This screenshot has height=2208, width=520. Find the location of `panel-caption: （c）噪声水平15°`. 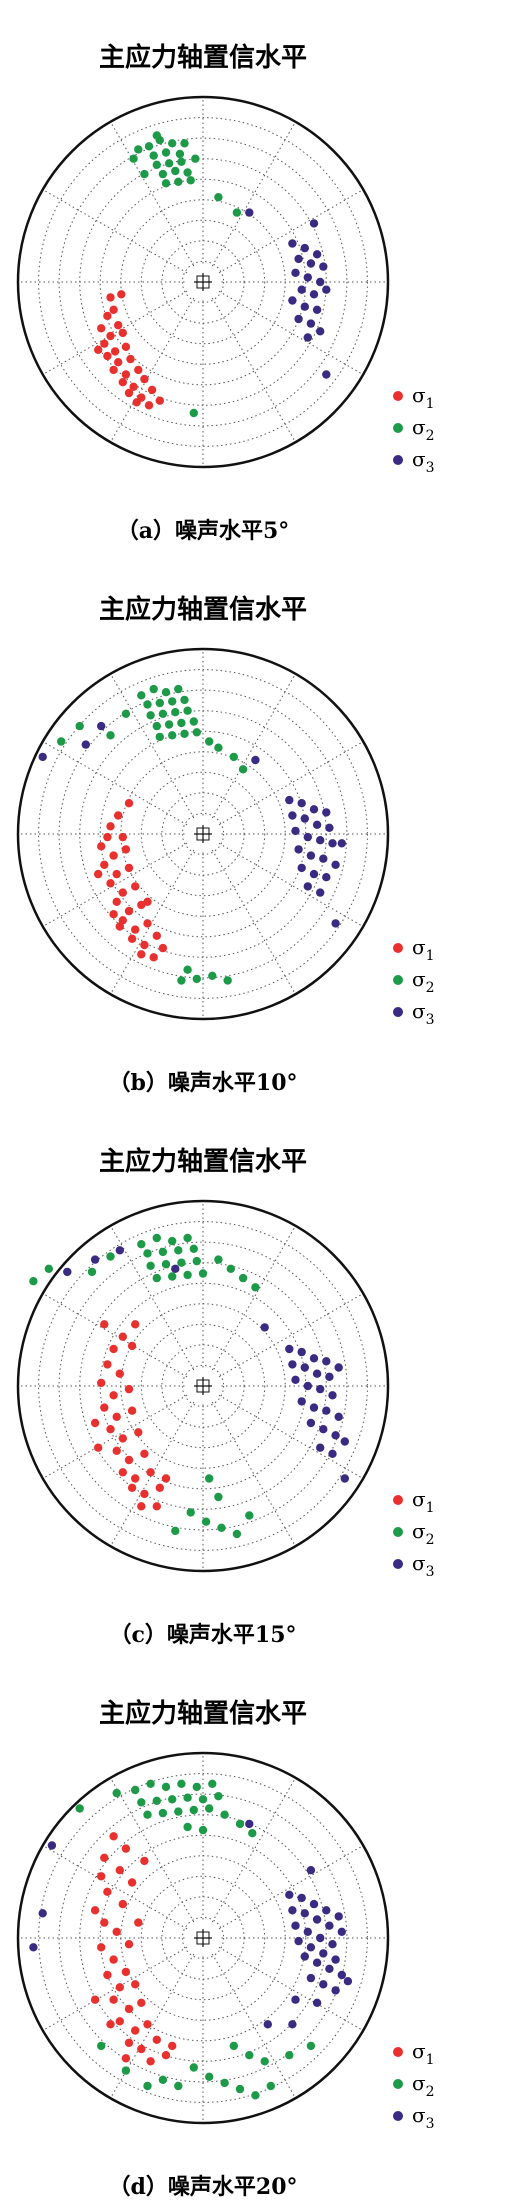

panel-caption: （c）噪声水平15° is located at coordinates (202, 1635).